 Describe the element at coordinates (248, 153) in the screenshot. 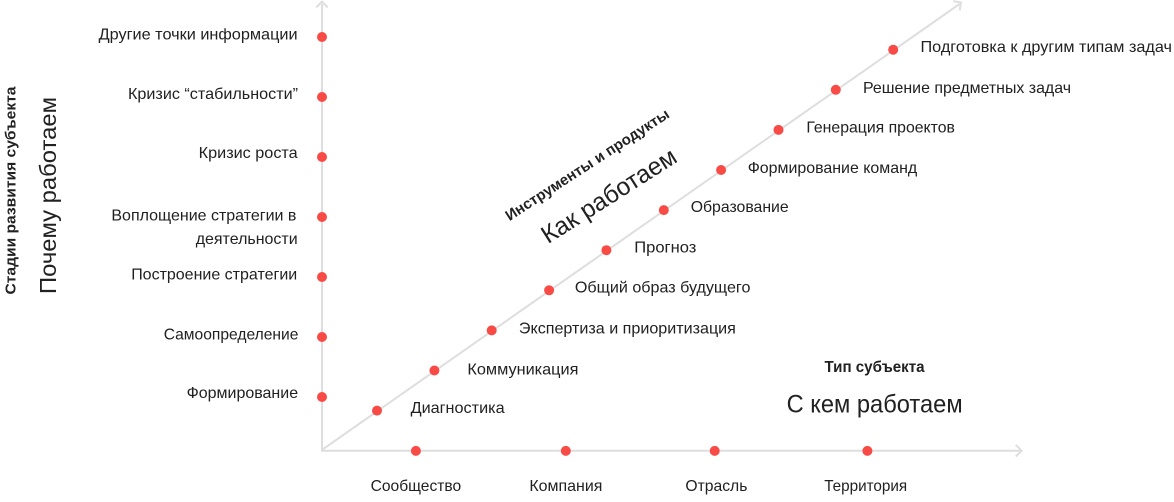

I see `svg-text: Кризис роста` at that location.